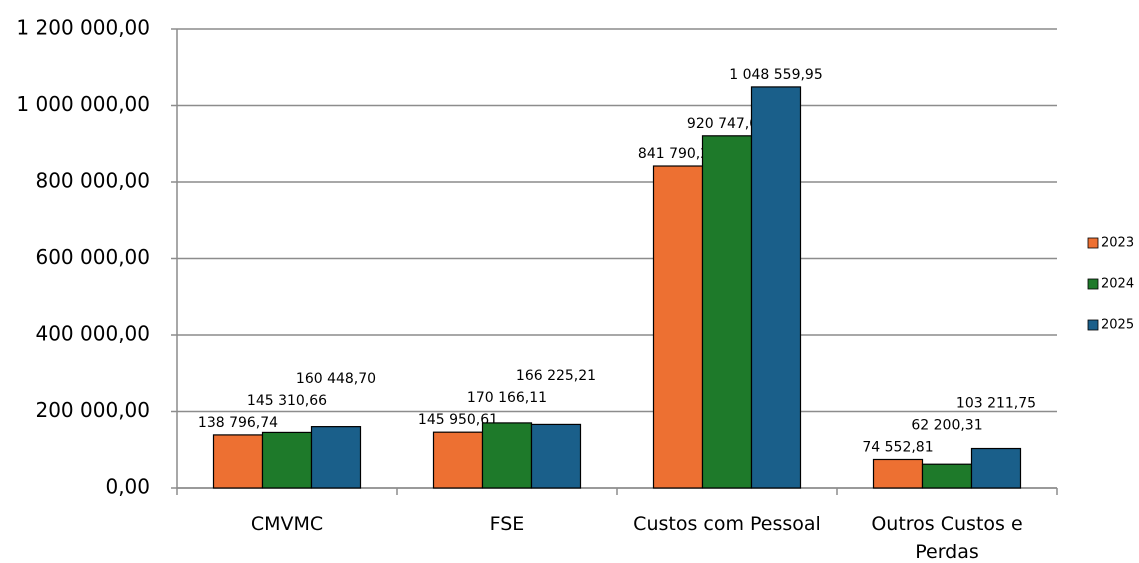 This screenshot has height=563, width=1139. What do you see at coordinates (127, 487) in the screenshot?
I see `y-tick-label: 0,00` at bounding box center [127, 487].